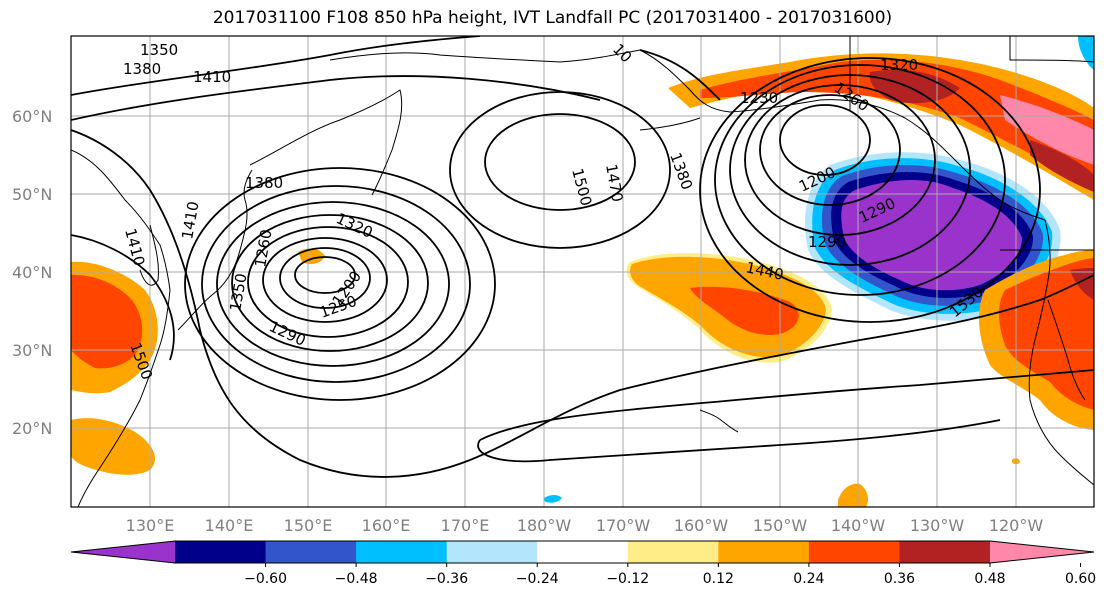 This screenshot has width=1105, height=601. Describe the element at coordinates (759, 98) in the screenshot. I see `contour-label-1230: 1230` at that location.